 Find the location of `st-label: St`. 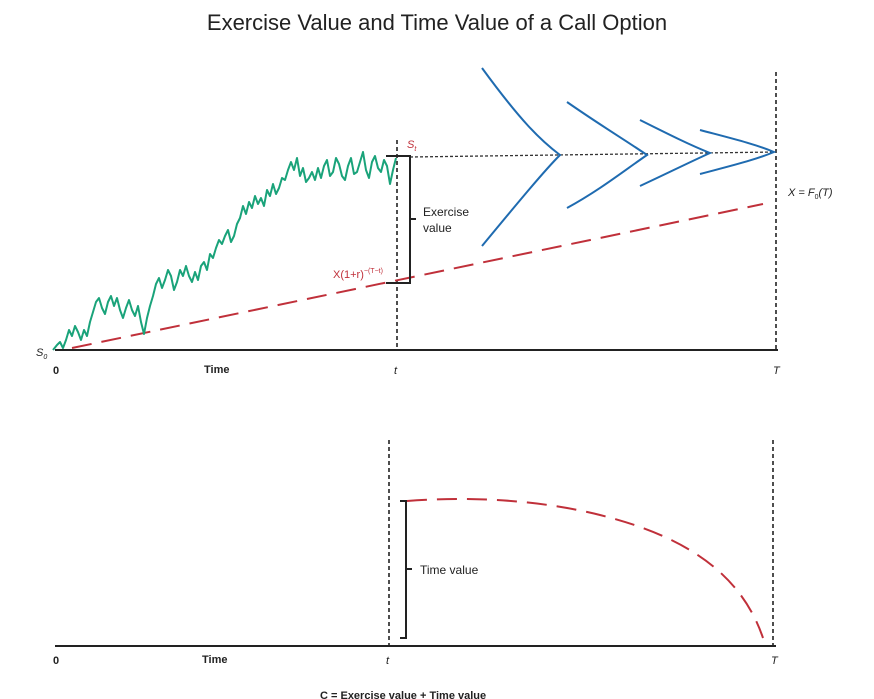

st-label: St is located at coordinates (412, 146).